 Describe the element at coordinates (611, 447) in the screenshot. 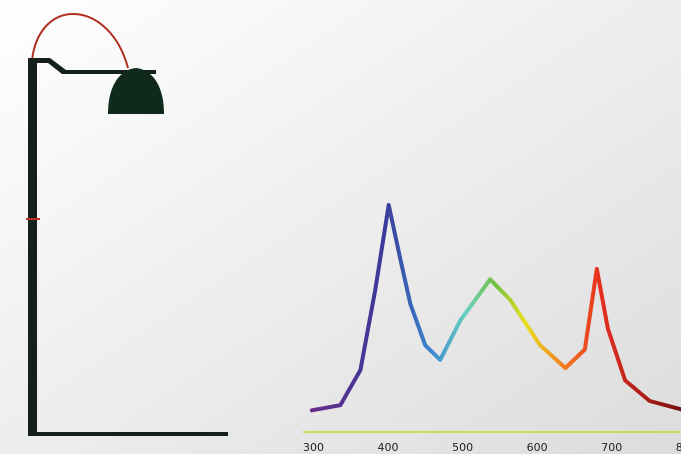

I see `x-tick-label: 700` at that location.